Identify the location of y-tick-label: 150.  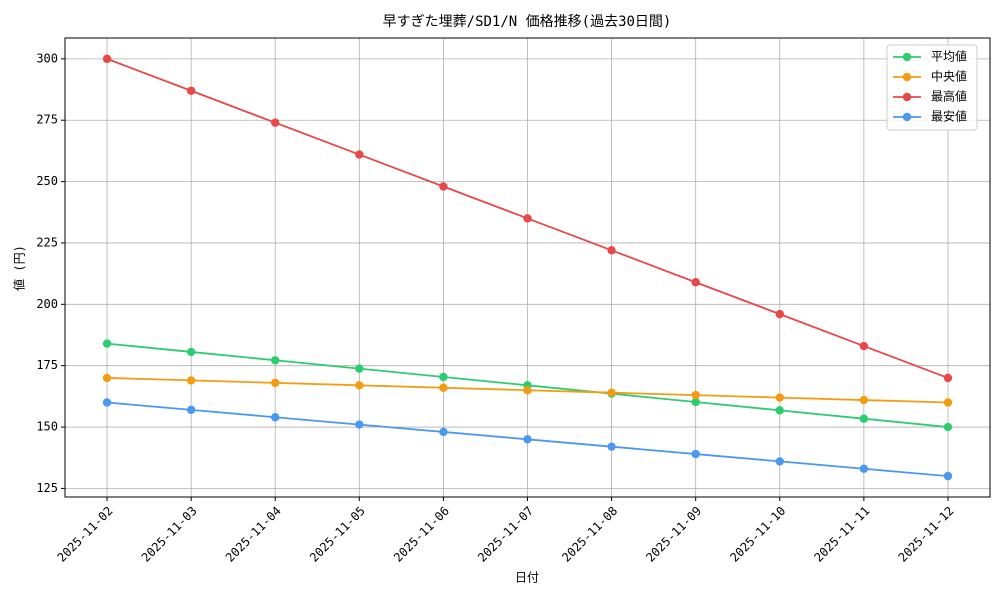
(47, 427).